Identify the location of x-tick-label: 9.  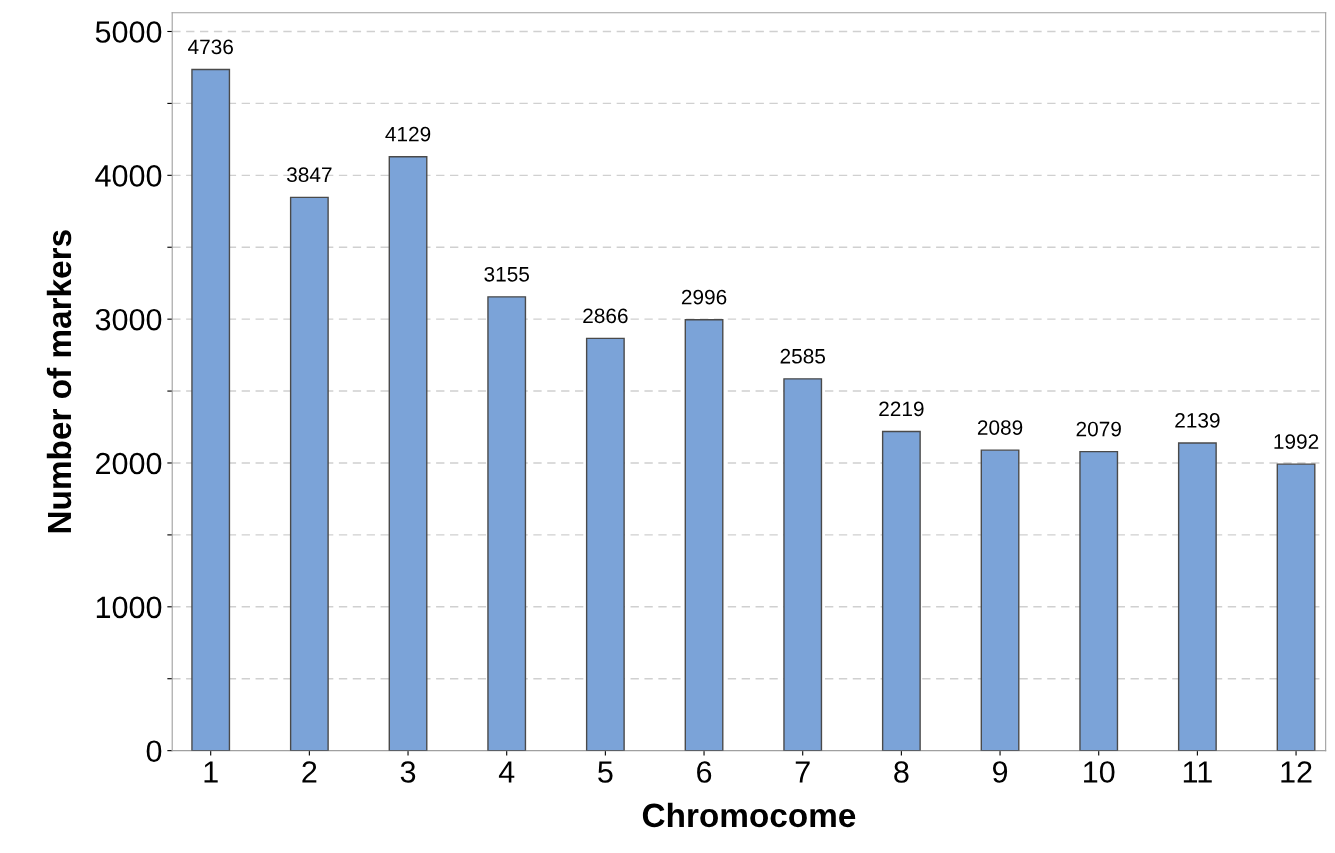
(1000, 772).